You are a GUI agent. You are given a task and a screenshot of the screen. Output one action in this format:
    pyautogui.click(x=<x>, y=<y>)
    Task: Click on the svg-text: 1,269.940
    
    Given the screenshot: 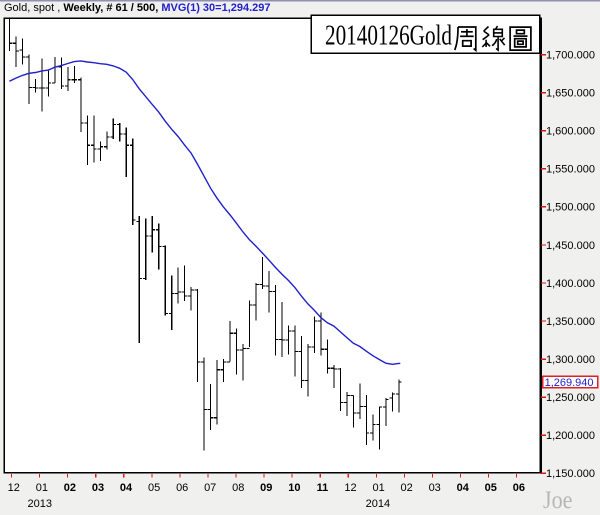 What is the action you would take?
    pyautogui.click(x=569, y=383)
    